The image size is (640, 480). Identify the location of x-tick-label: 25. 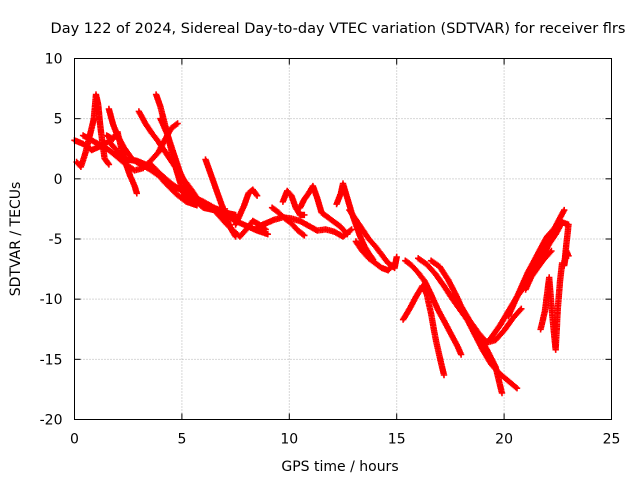
(612, 440).